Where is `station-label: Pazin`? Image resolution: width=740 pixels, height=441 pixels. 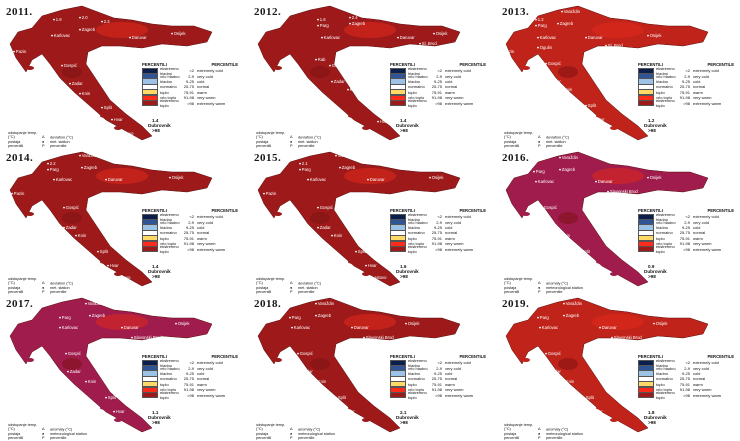
station-label: Pazin is located at coordinates (509, 51).